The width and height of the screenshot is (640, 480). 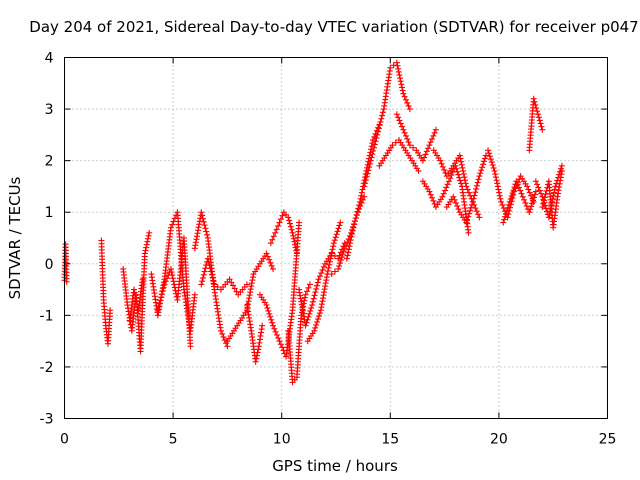 I want to click on y-axis-title: SDTVAR / TECUs, so click(x=15, y=237).